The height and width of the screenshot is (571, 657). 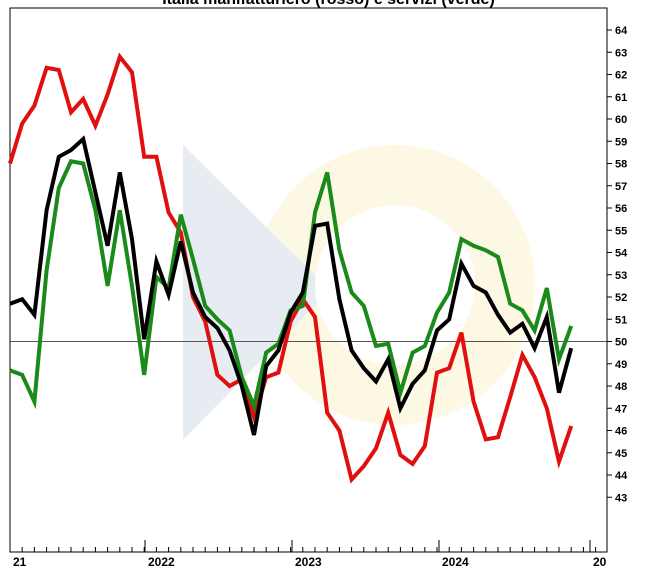 I want to click on y-tick-label: 47, so click(x=621, y=409).